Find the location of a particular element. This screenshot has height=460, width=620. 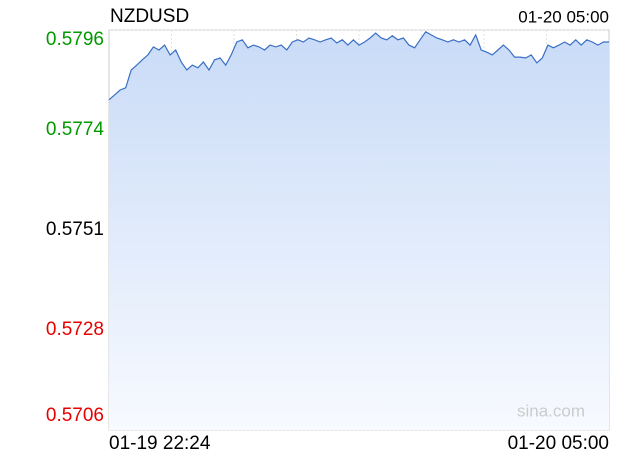

time-label: 01-20 05:00 is located at coordinates (563, 16).